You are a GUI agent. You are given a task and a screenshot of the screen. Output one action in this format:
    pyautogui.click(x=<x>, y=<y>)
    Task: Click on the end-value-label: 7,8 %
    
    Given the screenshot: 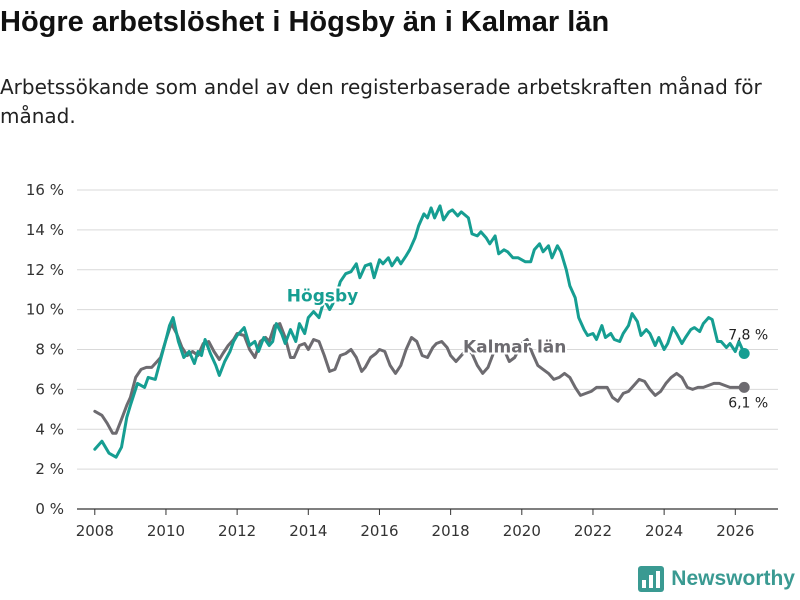 What is the action you would take?
    pyautogui.click(x=748, y=335)
    